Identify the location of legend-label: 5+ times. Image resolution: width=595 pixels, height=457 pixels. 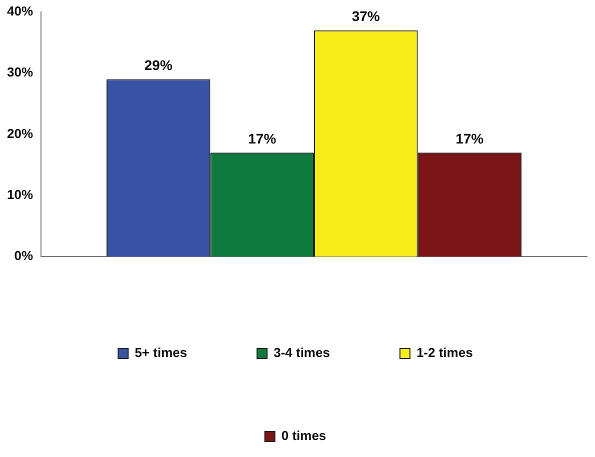
(161, 352).